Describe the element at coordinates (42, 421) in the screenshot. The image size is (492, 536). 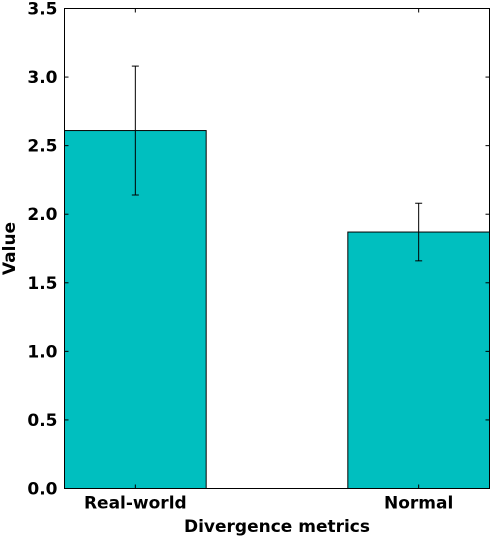
I see `y-tick-label: 0.5` at that location.